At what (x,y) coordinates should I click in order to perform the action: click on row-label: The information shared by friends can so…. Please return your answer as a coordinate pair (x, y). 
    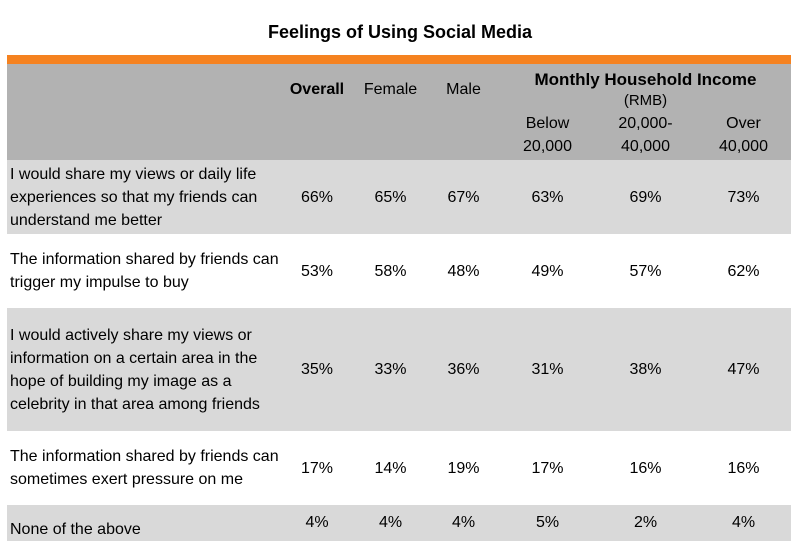
    Looking at the image, I should click on (143, 468).